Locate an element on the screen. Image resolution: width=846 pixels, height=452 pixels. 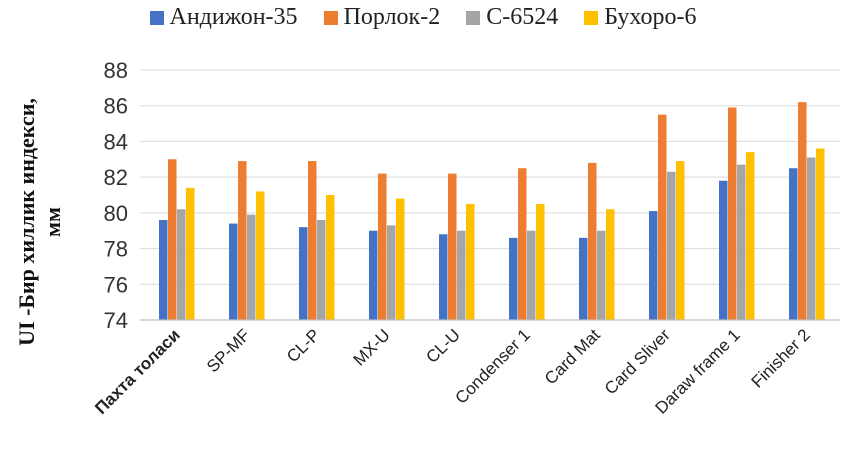
legend-item: Порлок-2 is located at coordinates (382, 17).